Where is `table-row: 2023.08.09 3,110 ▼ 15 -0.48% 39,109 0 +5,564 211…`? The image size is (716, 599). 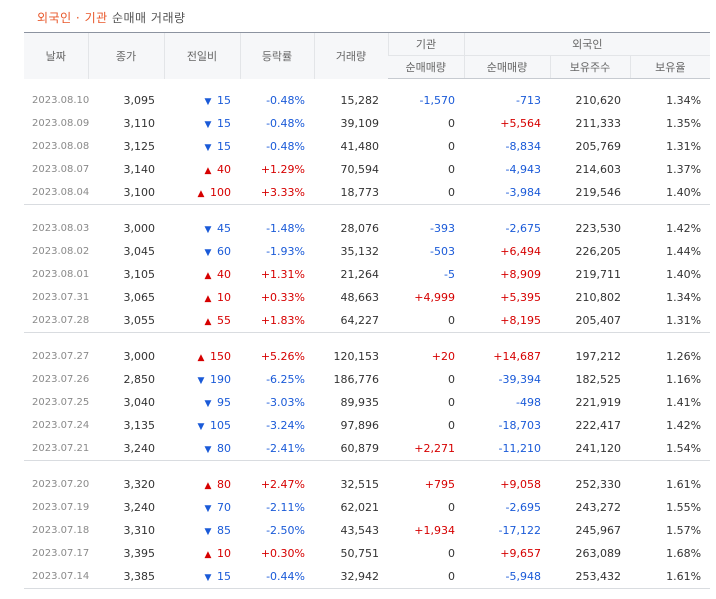
table-row: 2023.08.09 3,110 ▼ 15 -0.48% 39,109 0 +5,564 211… is located at coordinates (367, 123).